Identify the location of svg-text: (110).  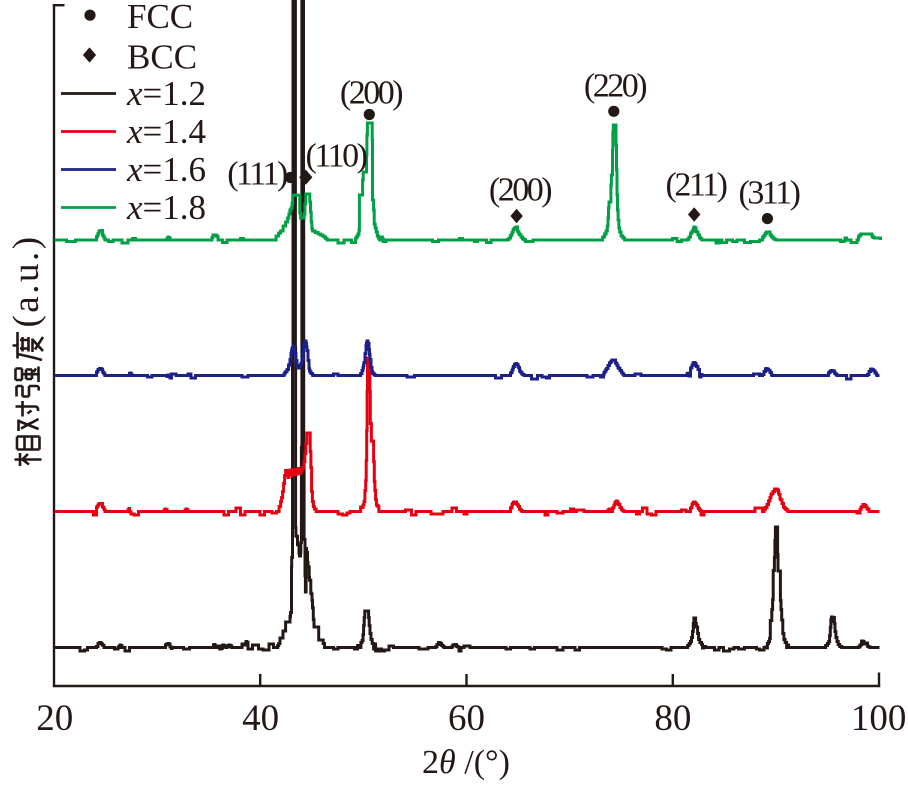
(336, 156).